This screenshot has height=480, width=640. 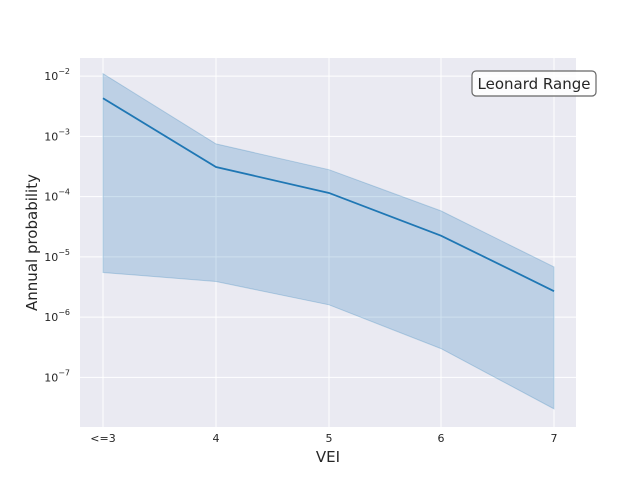 What do you see at coordinates (554, 438) in the screenshot?
I see `x-tick-label: 7` at bounding box center [554, 438].